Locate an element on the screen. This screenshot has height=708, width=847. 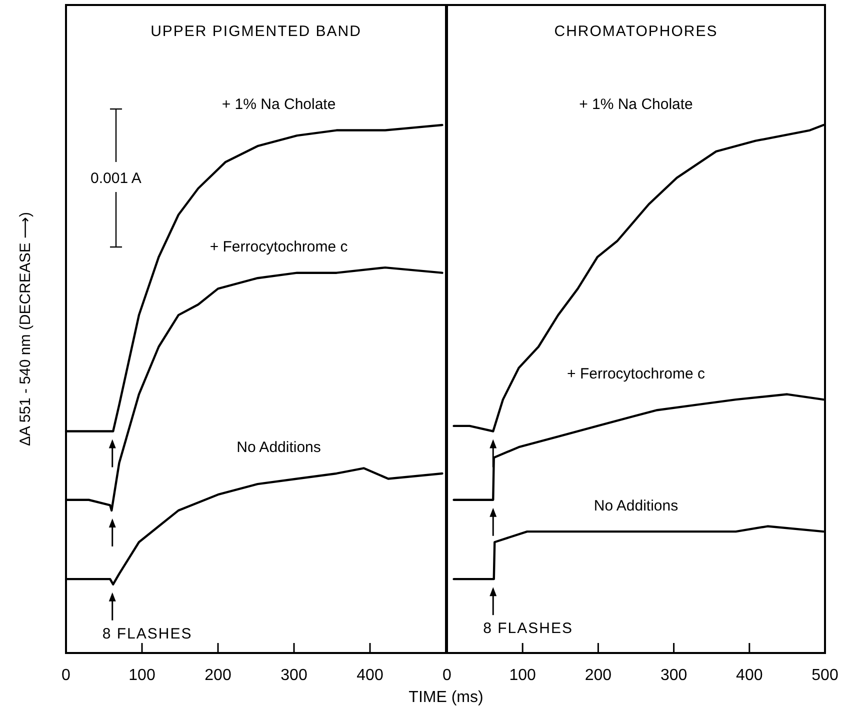
series-label: + 1% Na Cholate is located at coordinates (279, 104).